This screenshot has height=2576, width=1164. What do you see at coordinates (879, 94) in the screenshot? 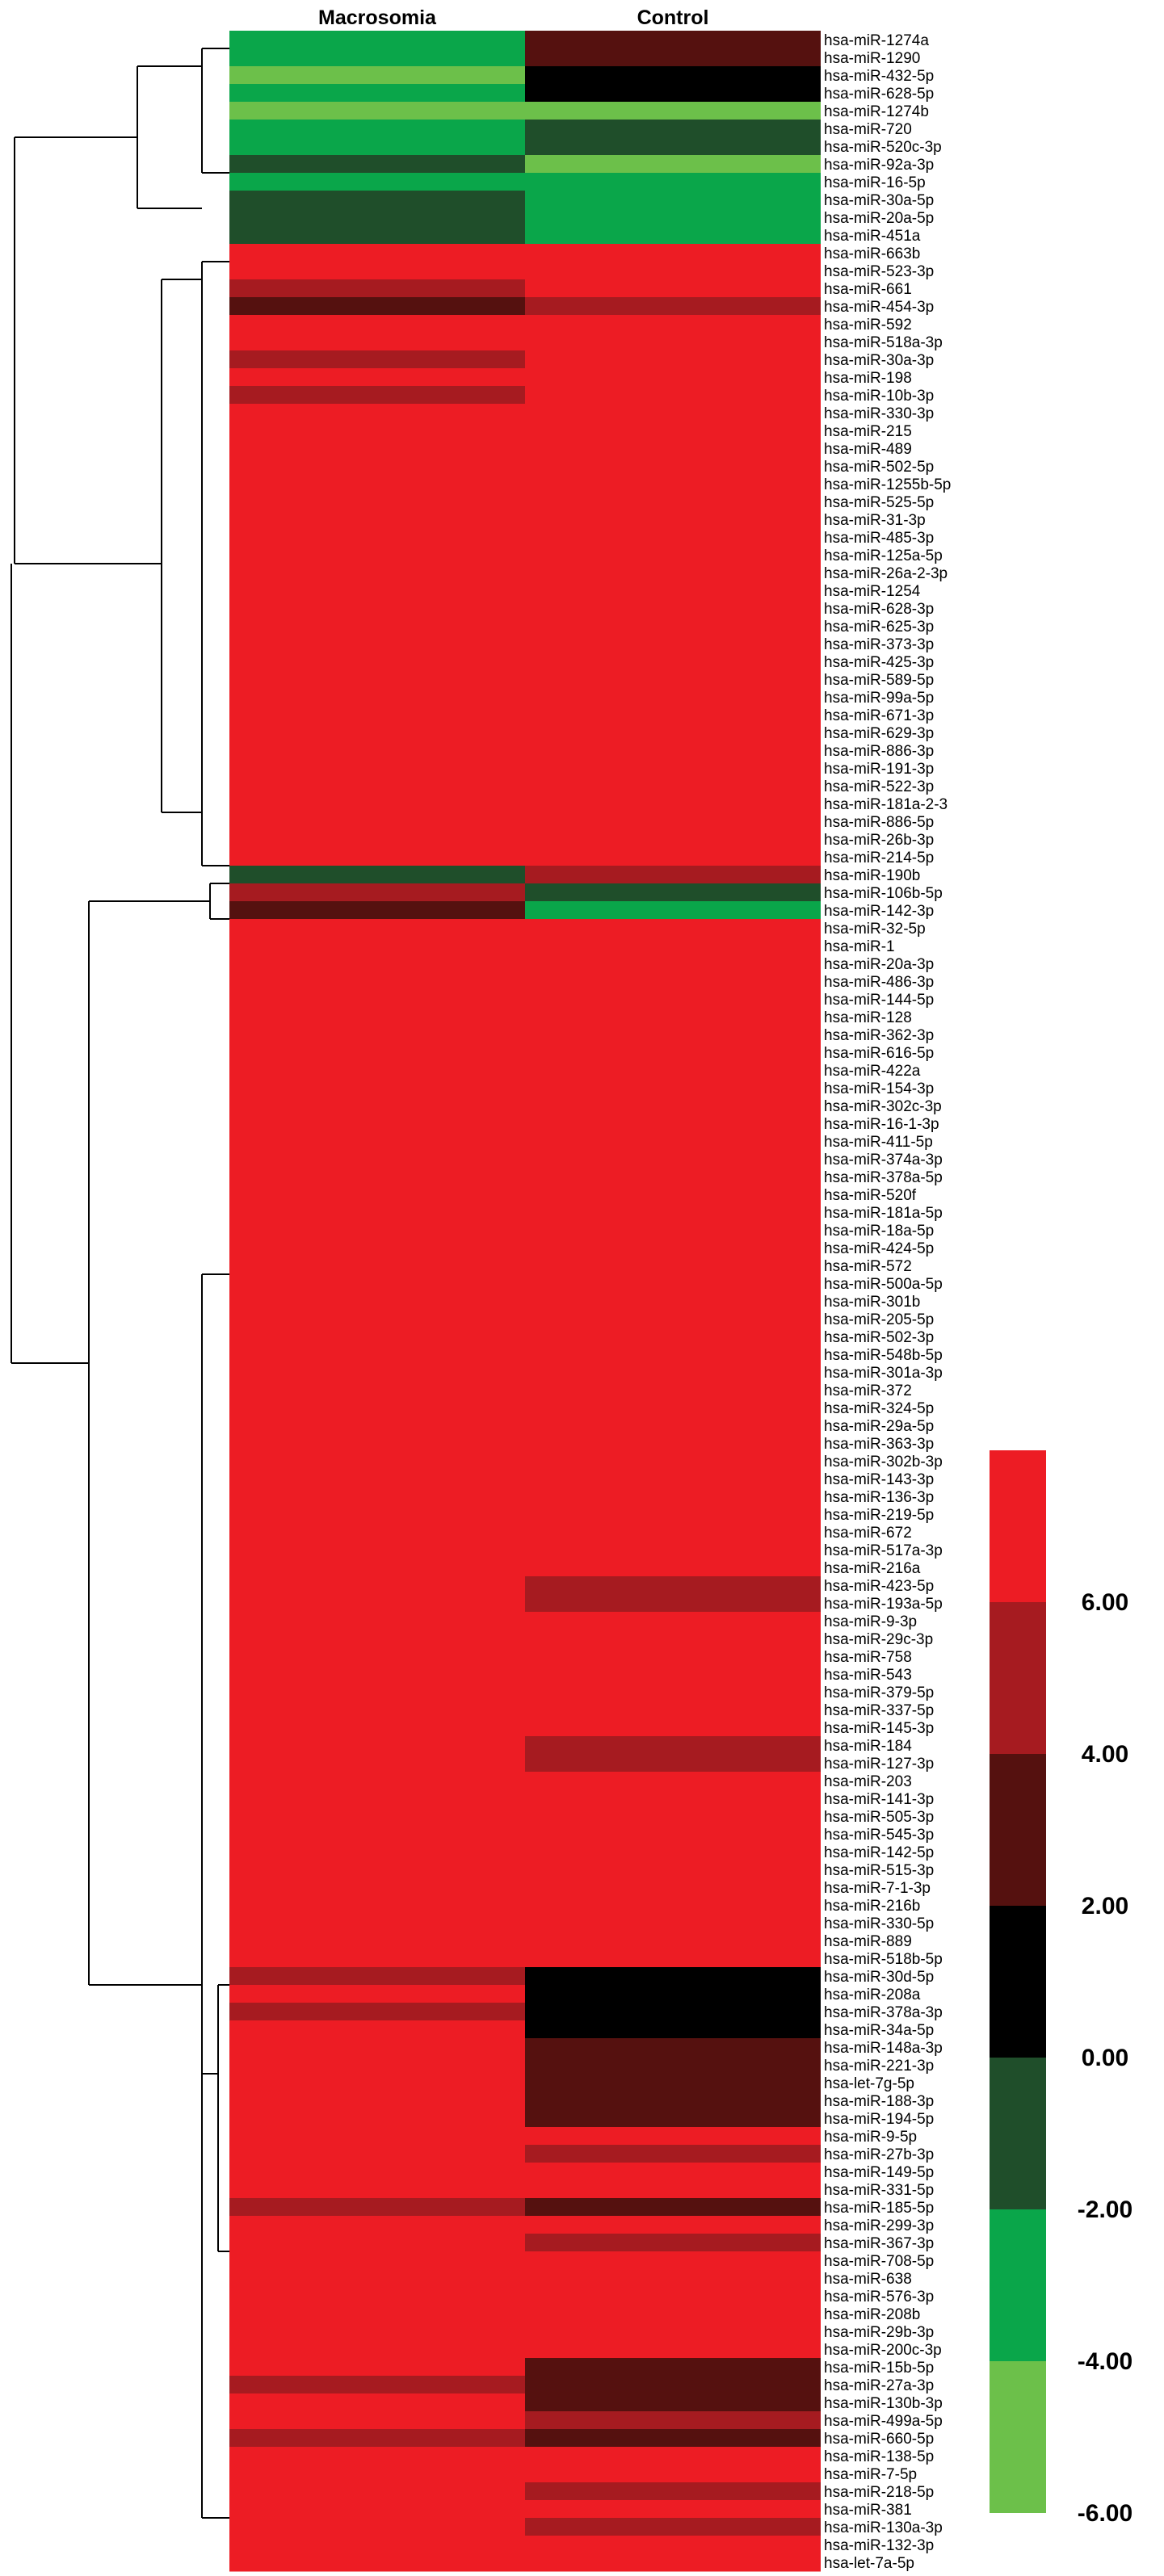
I see `row-label: hsa-miR-628-5p` at bounding box center [879, 94].